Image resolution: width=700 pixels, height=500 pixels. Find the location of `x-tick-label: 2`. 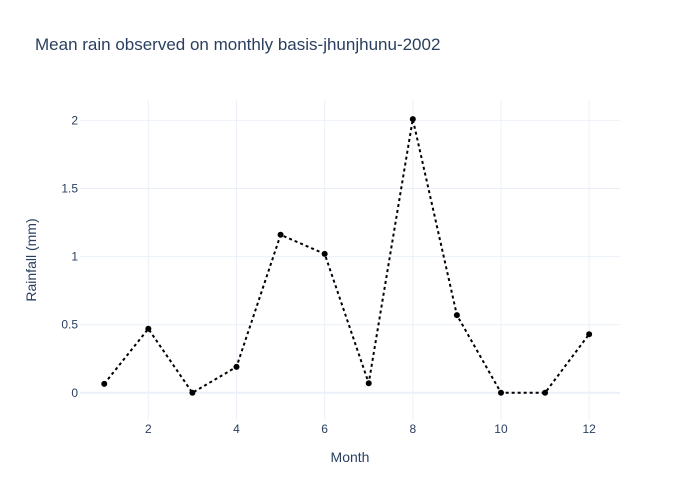

x-tick-label: 2 is located at coordinates (148, 429).